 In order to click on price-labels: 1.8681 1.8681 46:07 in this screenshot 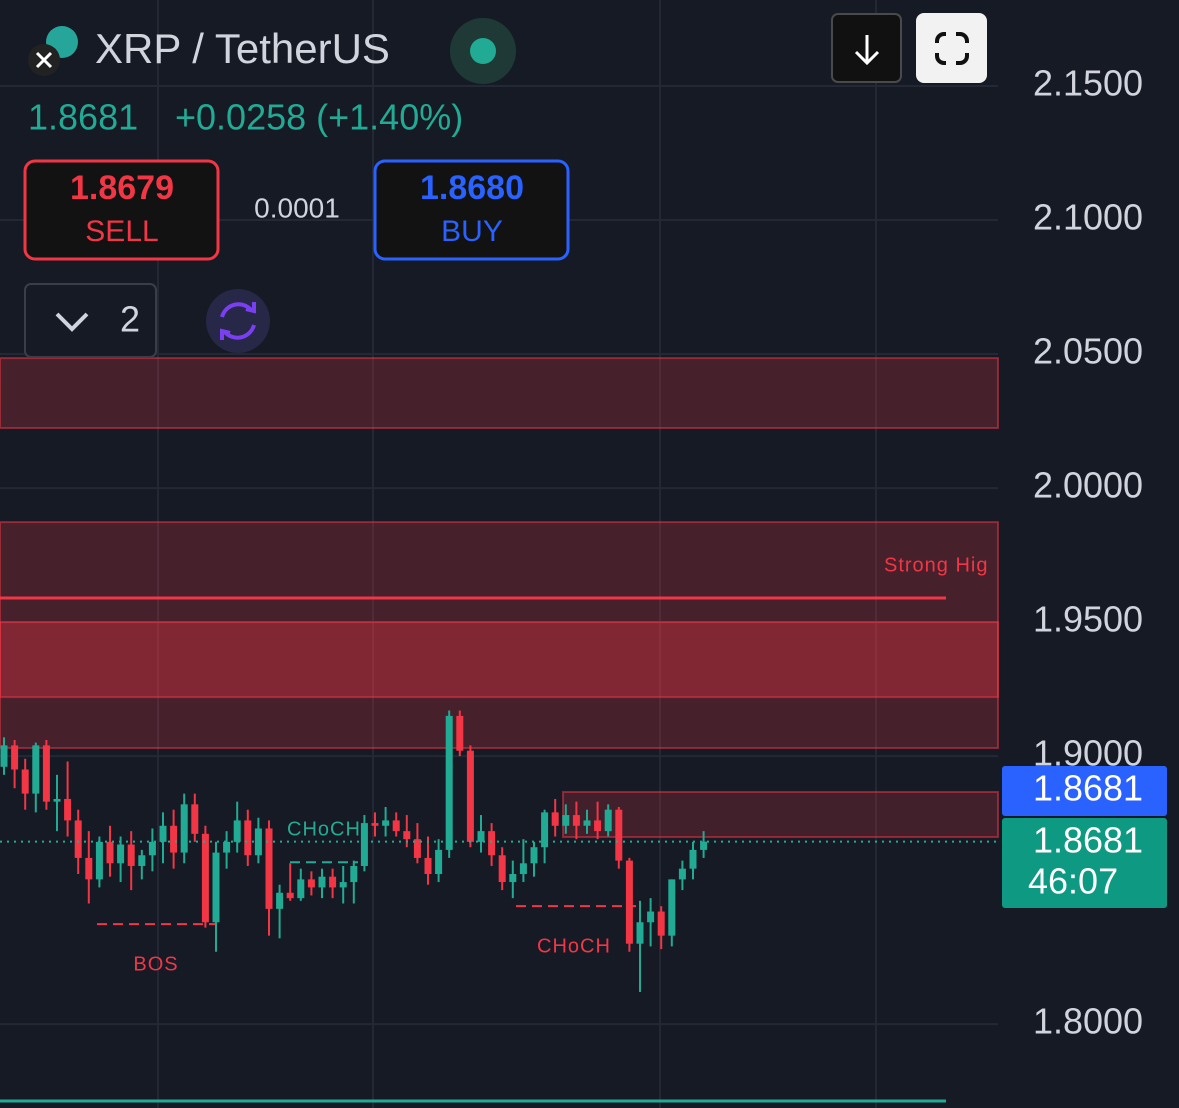, I will do `click(1084, 837)`.